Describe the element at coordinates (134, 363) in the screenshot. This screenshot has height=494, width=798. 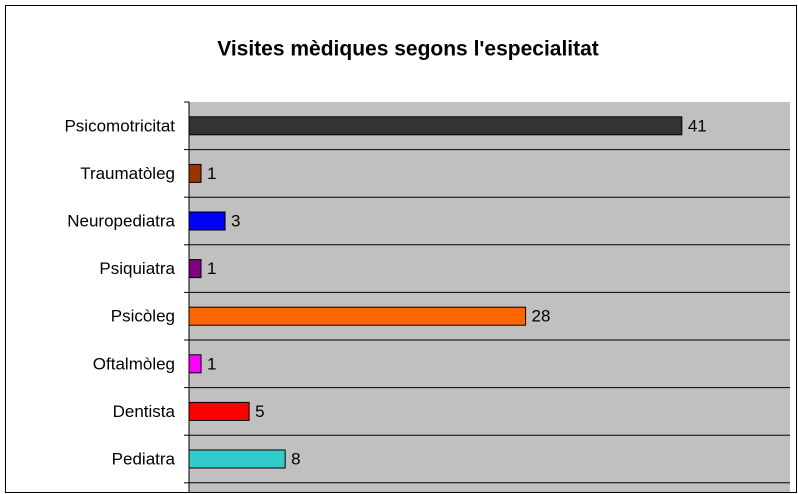
I see `y-tick-label: Oftalmòleg` at that location.